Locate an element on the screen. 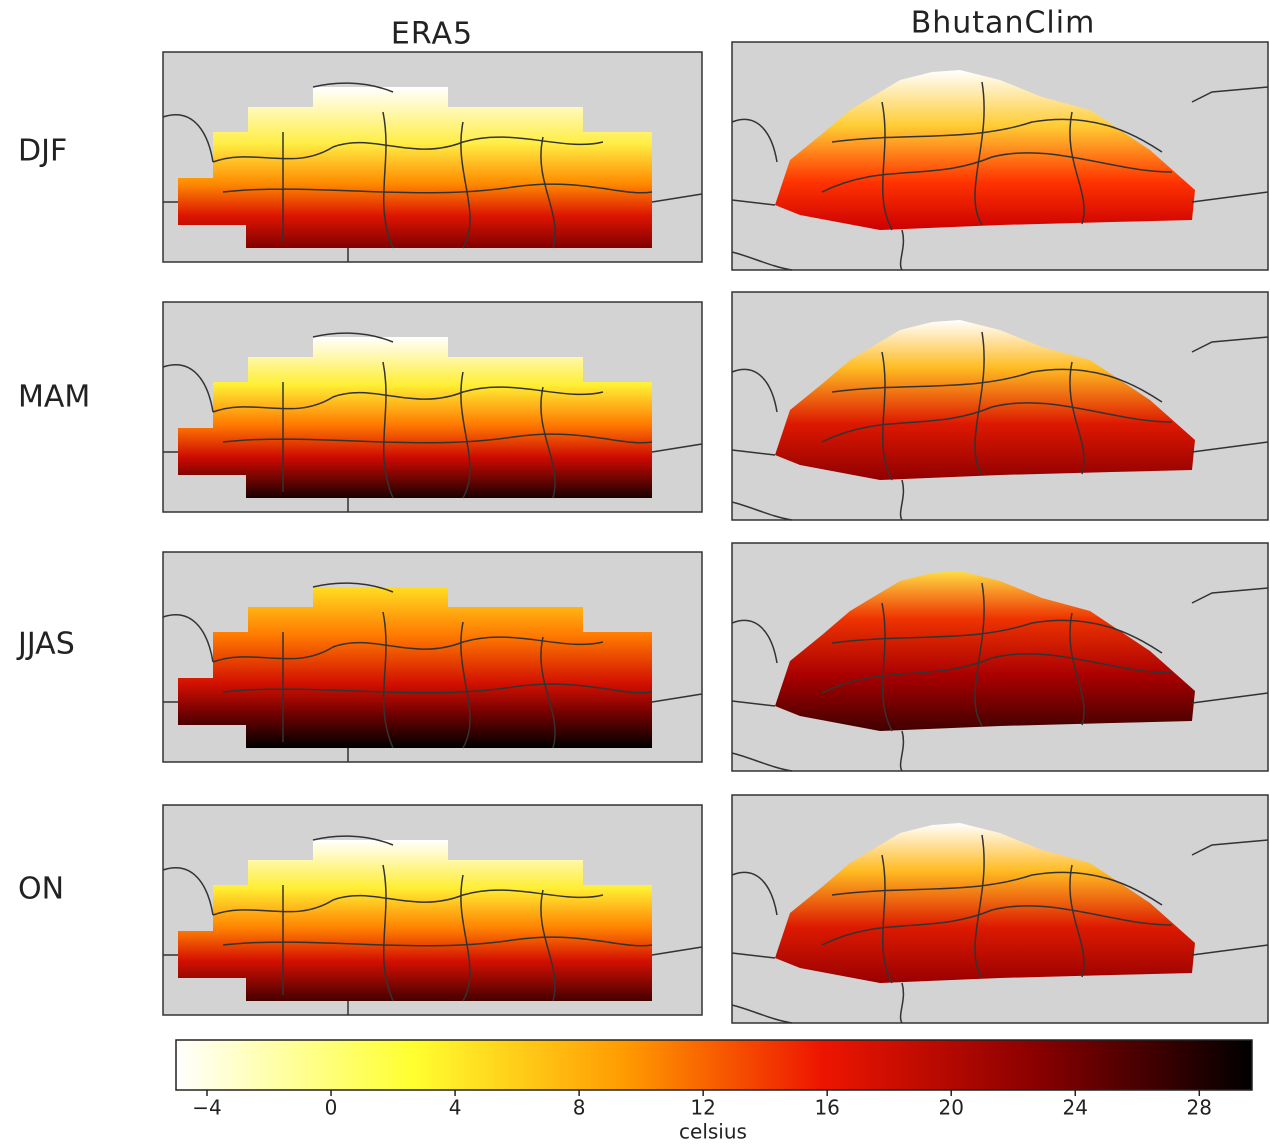  colorbar-tick-label: 28 is located at coordinates (1199, 1108).